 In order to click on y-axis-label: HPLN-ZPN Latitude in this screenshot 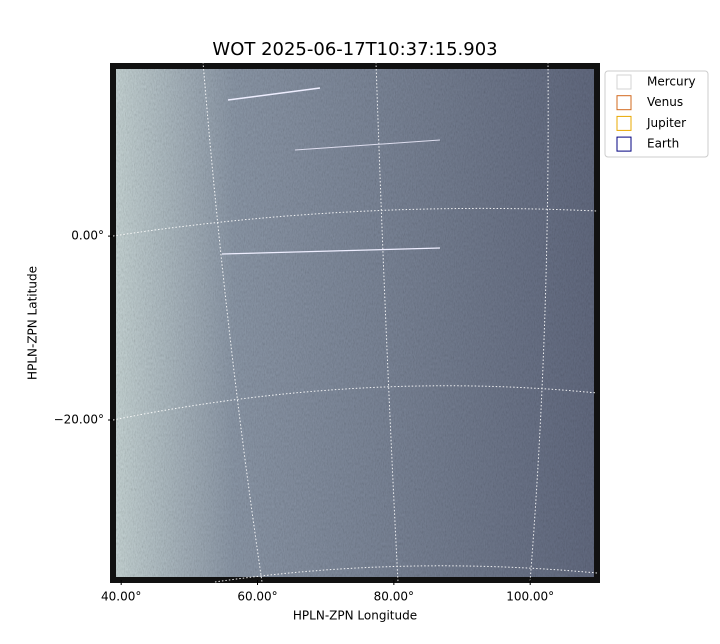, I will do `click(33, 323)`.